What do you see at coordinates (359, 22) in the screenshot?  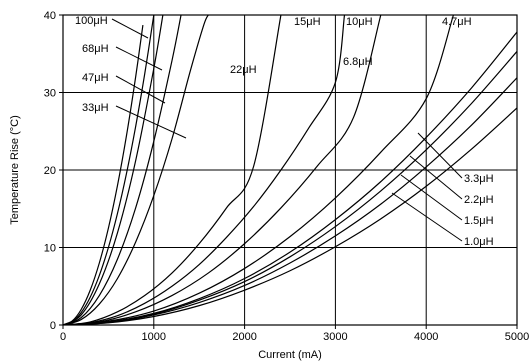 I see `series-label: 10μH` at bounding box center [359, 22].